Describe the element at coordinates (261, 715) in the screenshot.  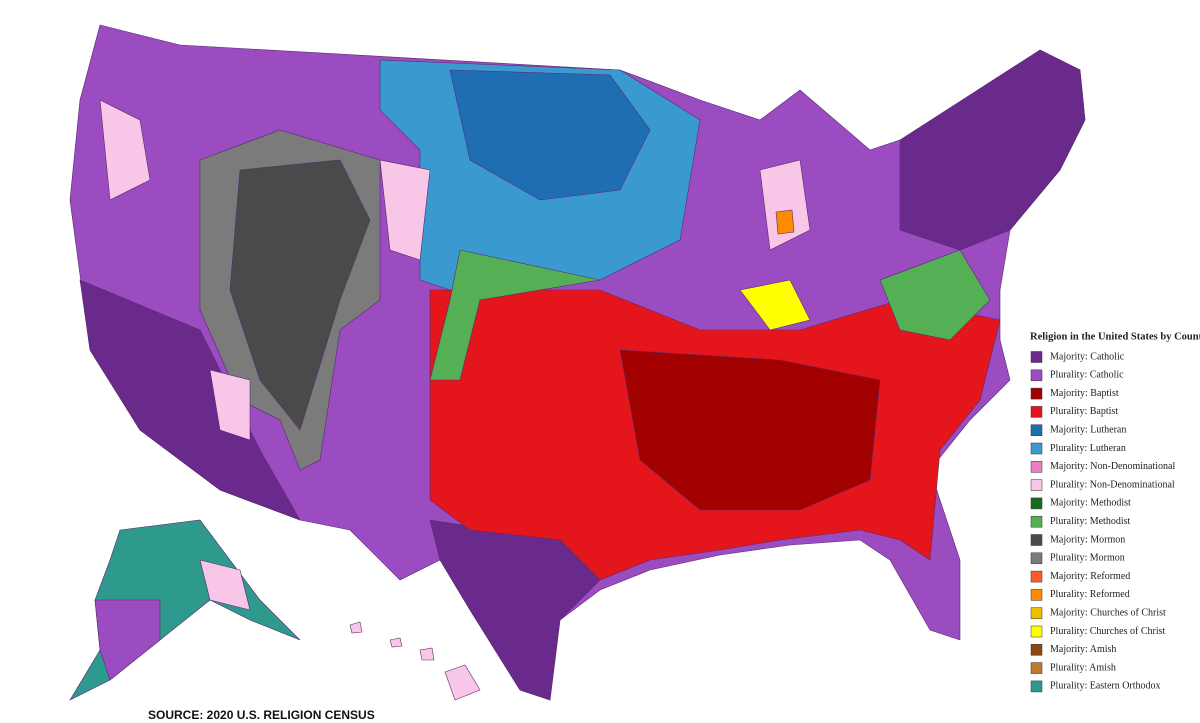
I see `source: SOURCE: 2020 U.S. RELIGION CENSUS` at that location.